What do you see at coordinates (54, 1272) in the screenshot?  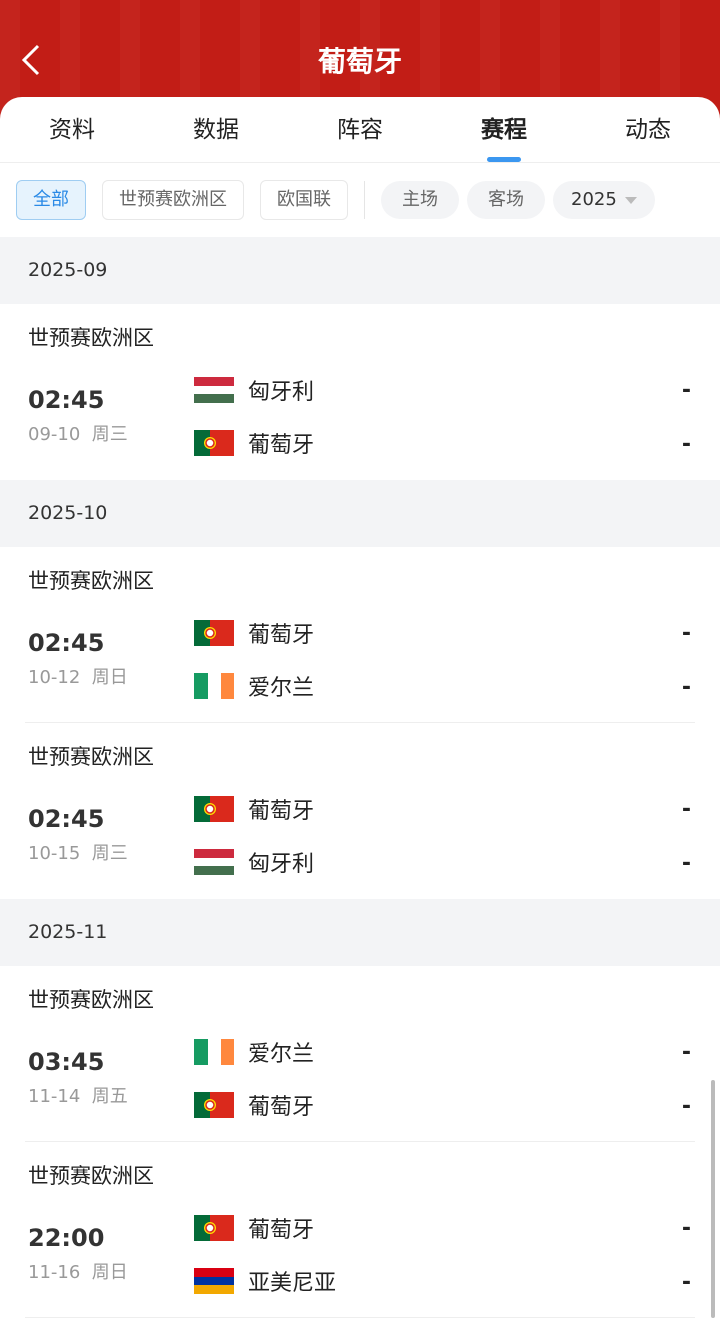 I see `date: 11-16` at bounding box center [54, 1272].